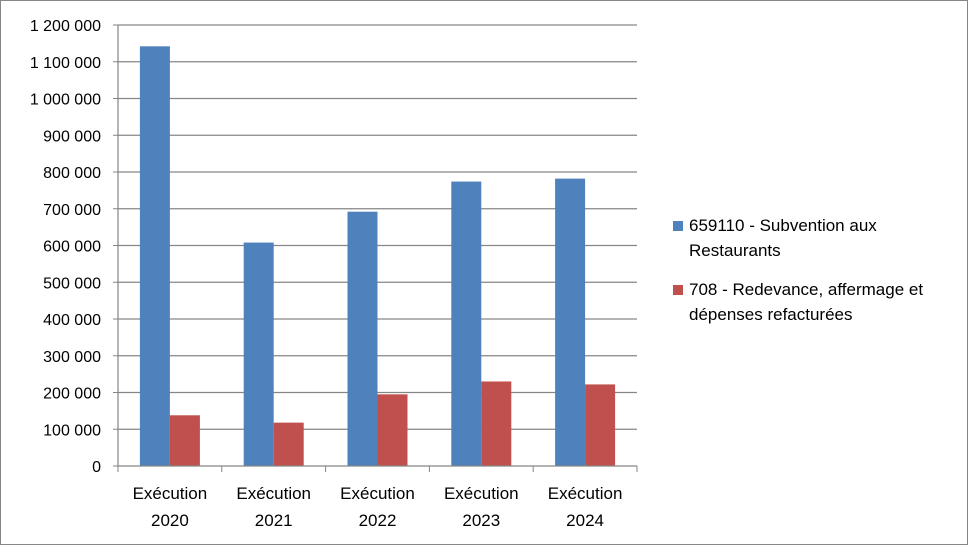  I want to click on x-category-label: Exécution 2021, so click(273, 507).